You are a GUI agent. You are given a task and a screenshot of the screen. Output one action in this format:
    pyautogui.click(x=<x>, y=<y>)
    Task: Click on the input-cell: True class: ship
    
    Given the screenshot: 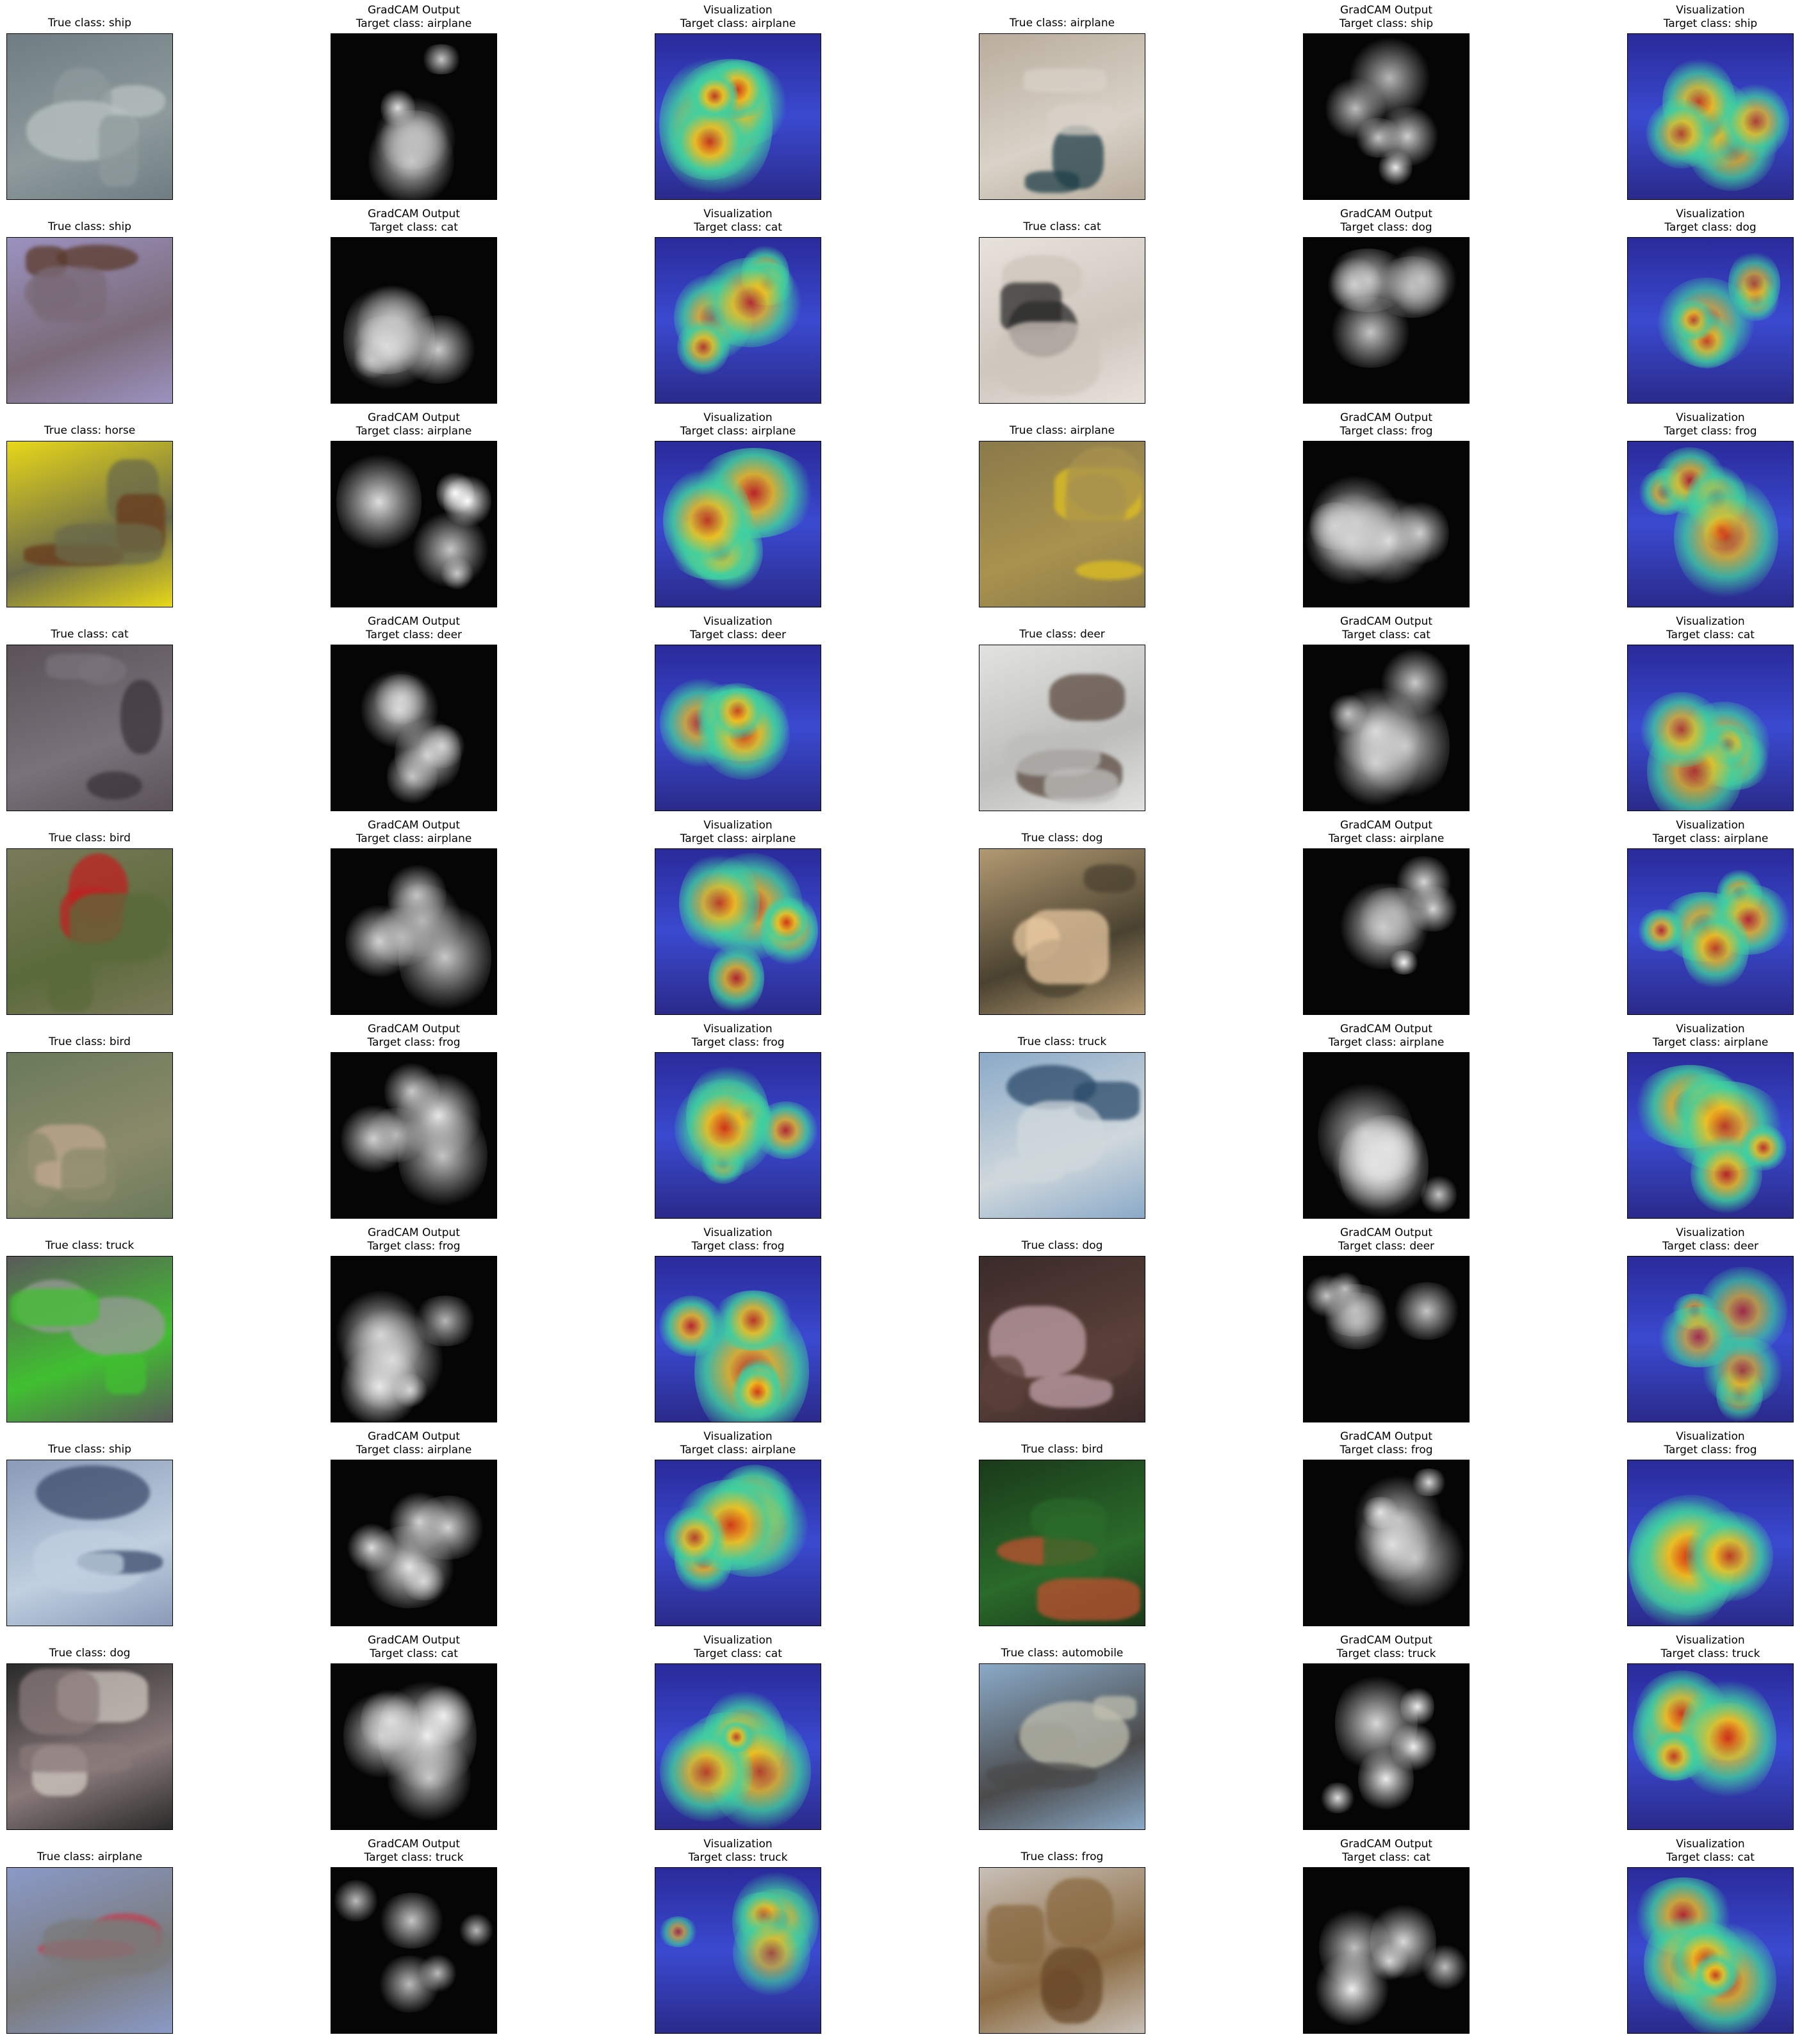 What is the action you would take?
    pyautogui.click(x=90, y=1526)
    